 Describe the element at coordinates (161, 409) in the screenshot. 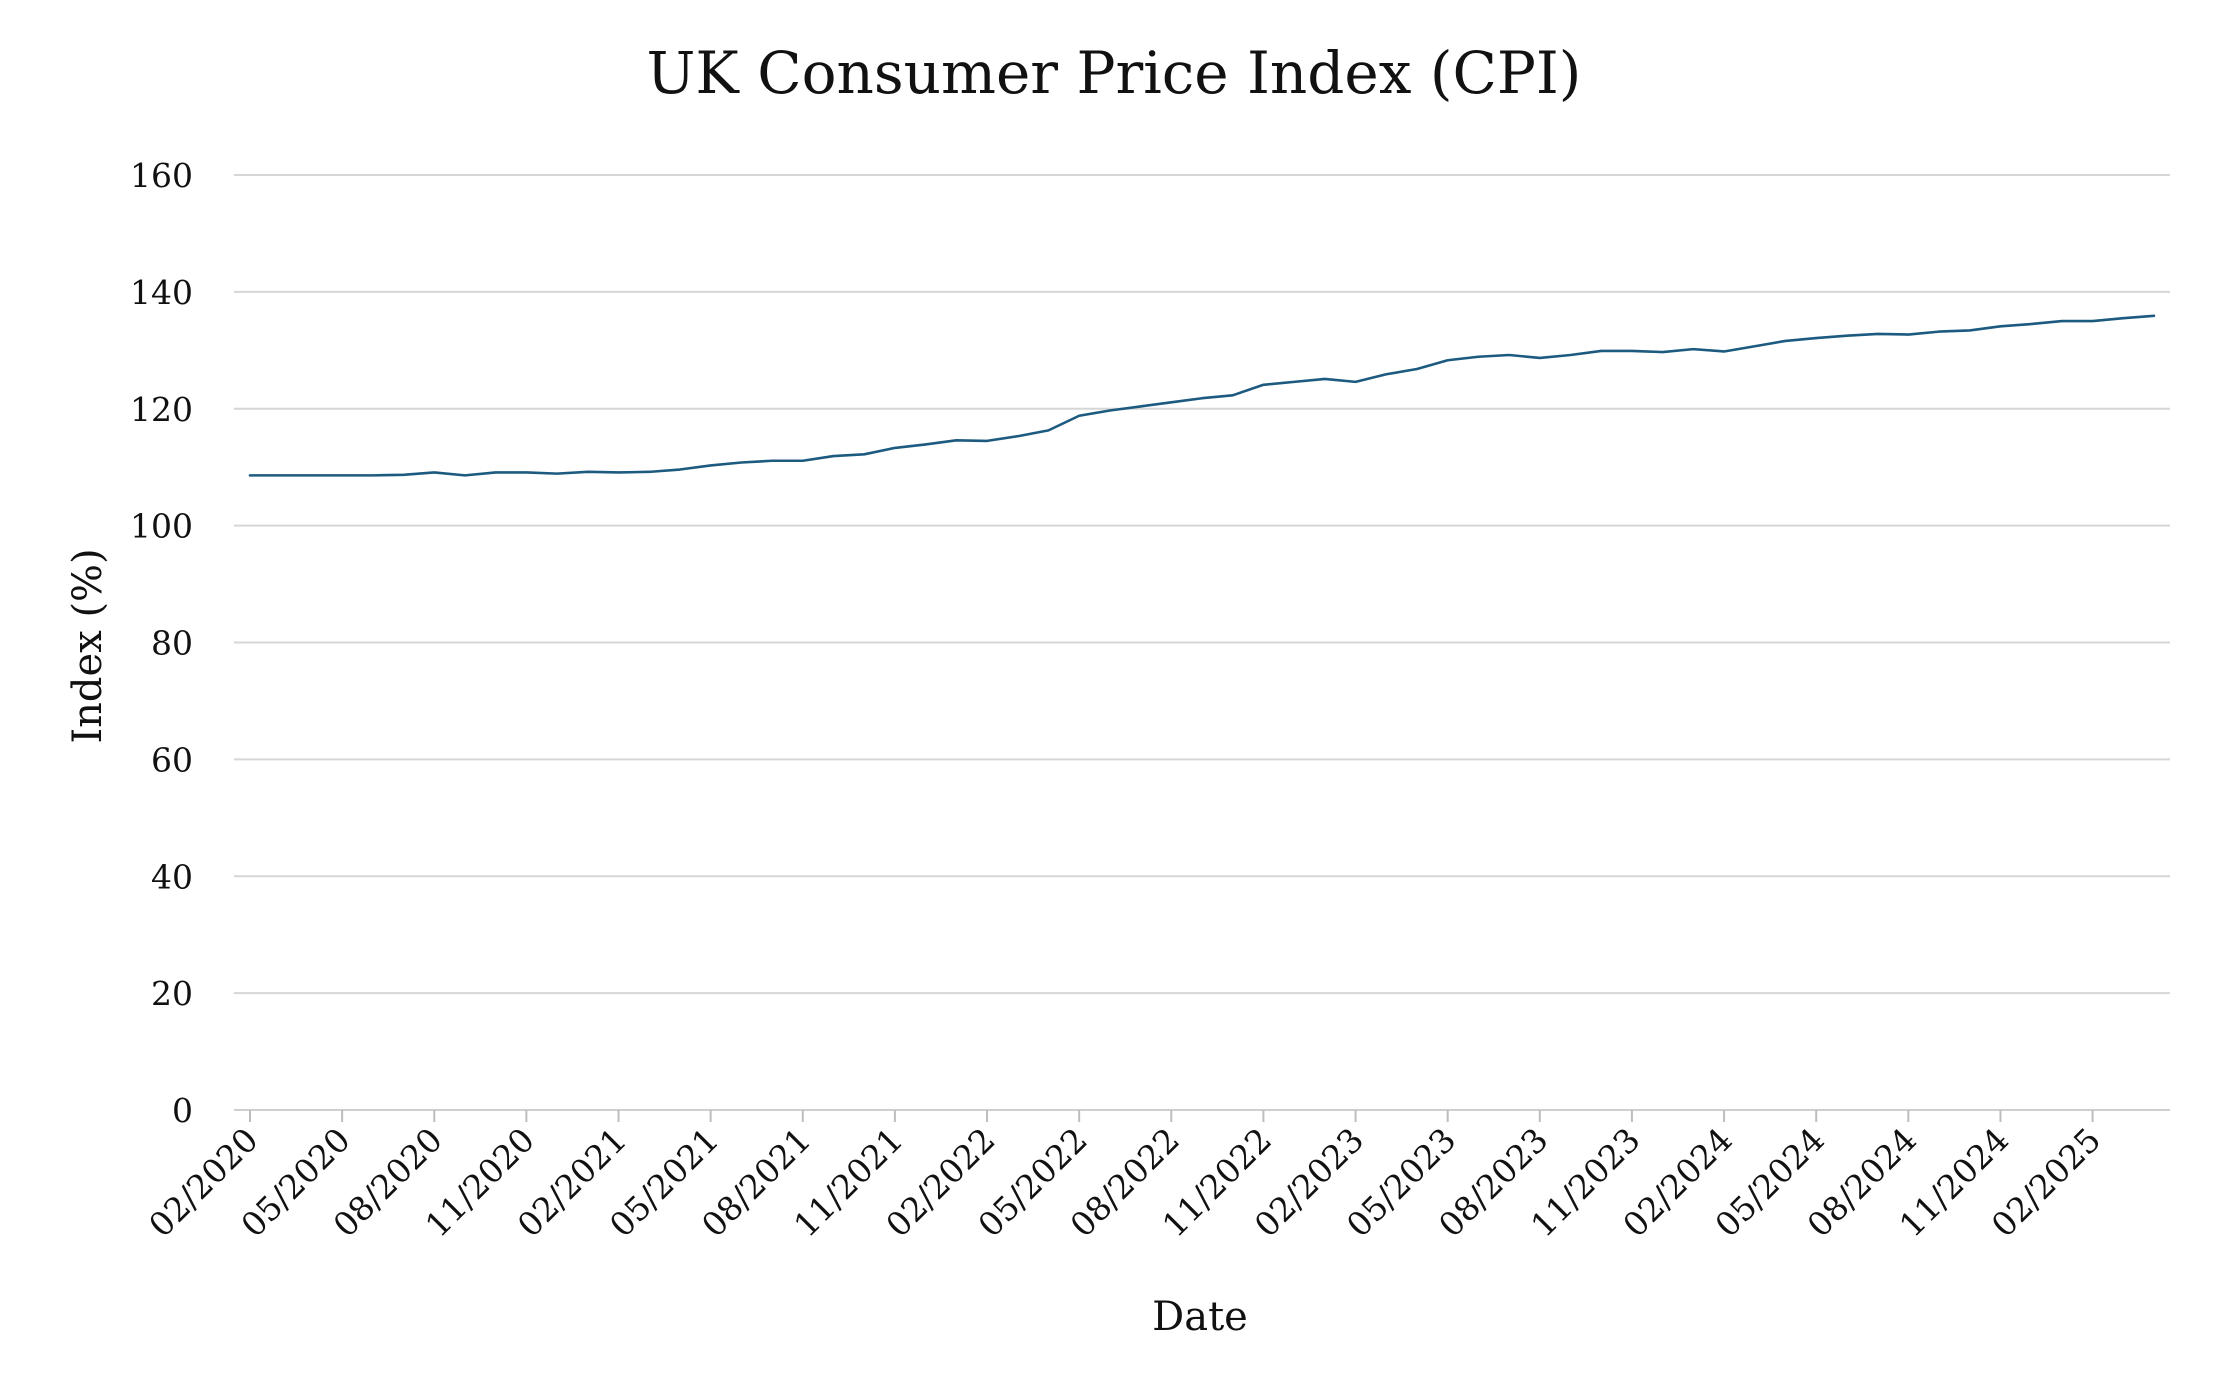

I see `y-tick-label: 120` at that location.